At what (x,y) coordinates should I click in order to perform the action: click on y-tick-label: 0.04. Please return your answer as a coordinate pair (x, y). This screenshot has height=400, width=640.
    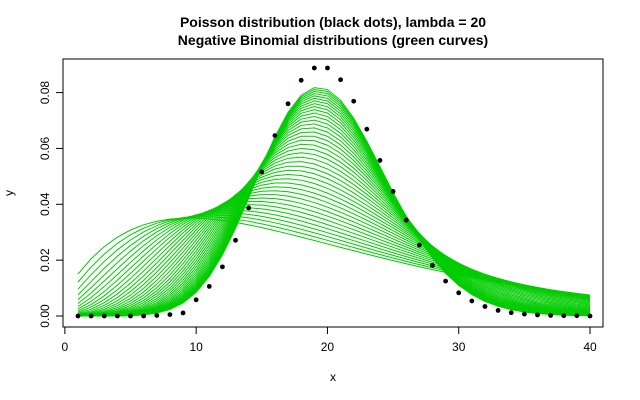
    Looking at the image, I should click on (45, 204).